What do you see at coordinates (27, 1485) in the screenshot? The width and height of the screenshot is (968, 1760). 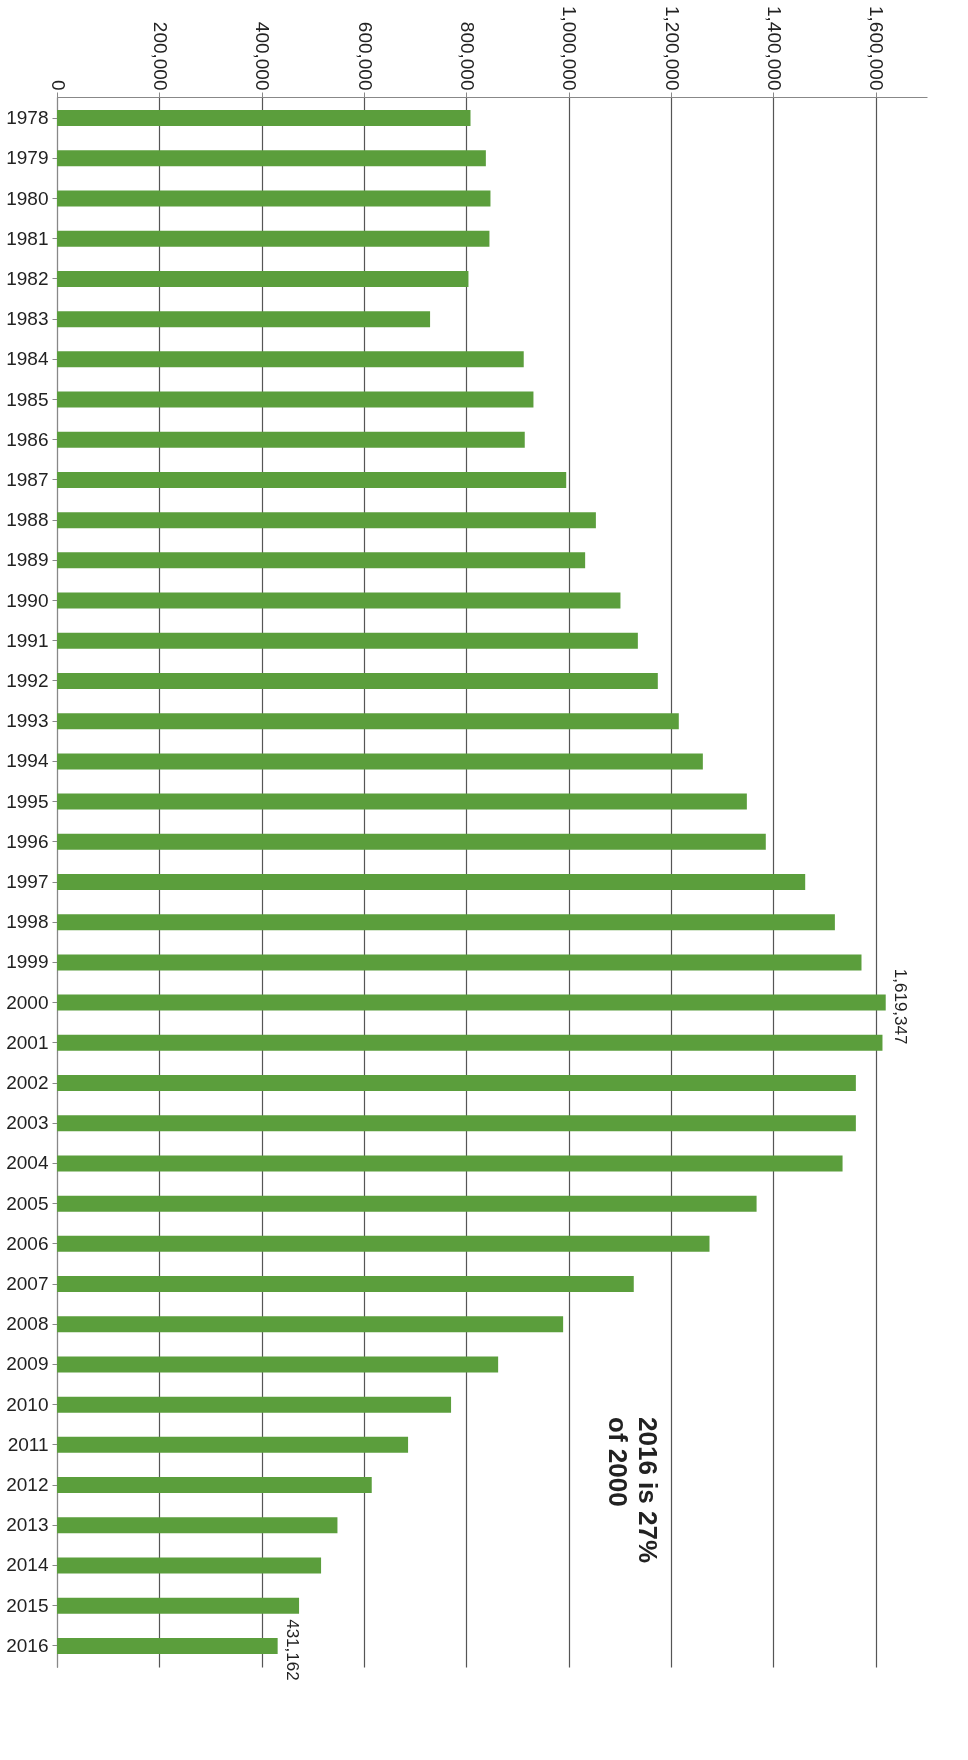 I see `y-tick-label: 2012` at bounding box center [27, 1485].